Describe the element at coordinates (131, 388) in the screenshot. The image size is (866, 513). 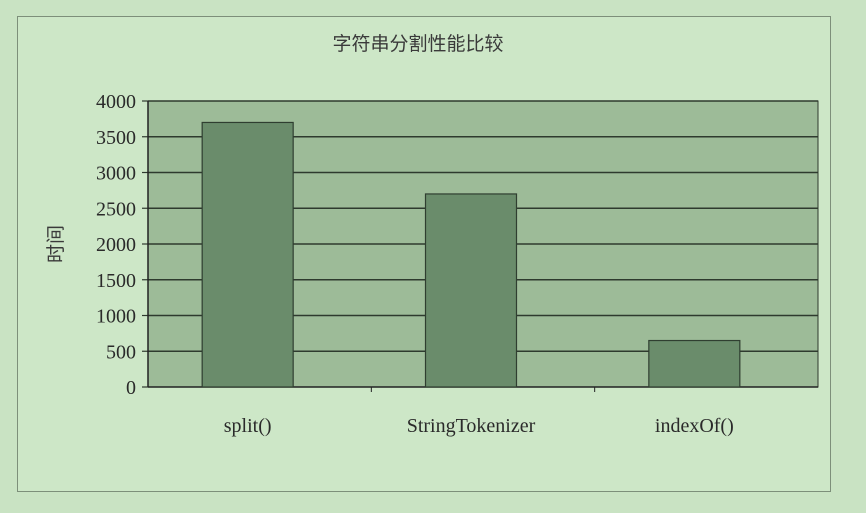
I see `y-tick-label: 0` at that location.